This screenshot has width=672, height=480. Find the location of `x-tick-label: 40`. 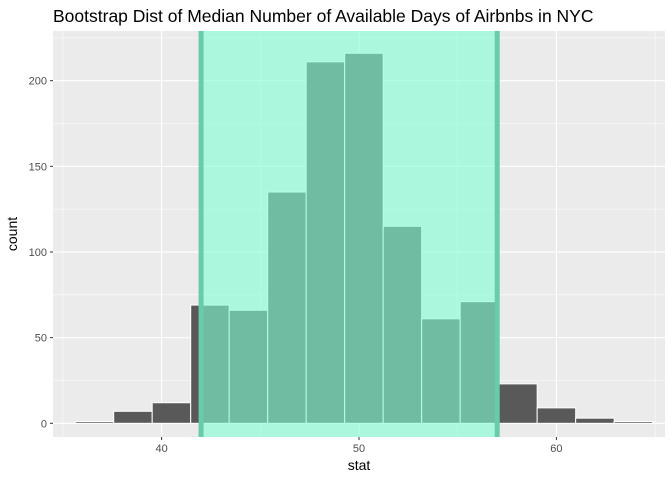

x-tick-label: 40 is located at coordinates (161, 449).